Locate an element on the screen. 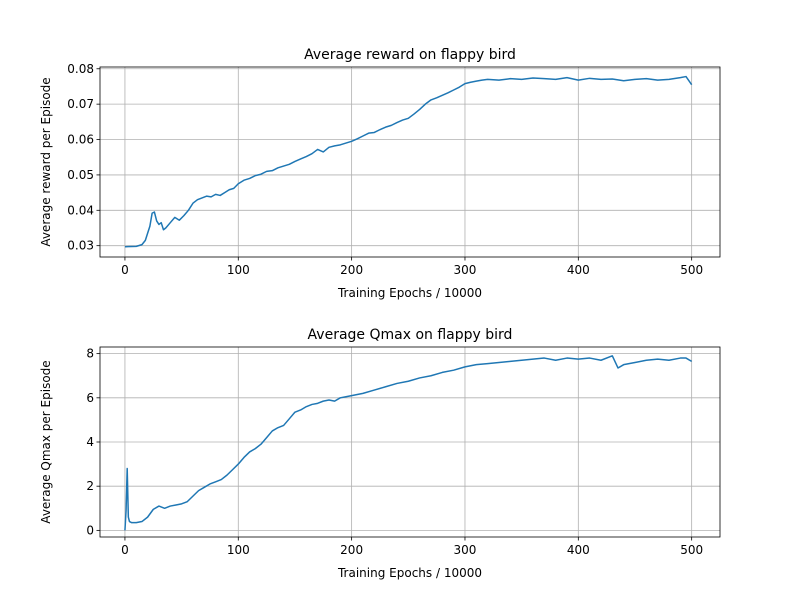 The image size is (800, 600). reward-x-tick-label: 200 is located at coordinates (351, 270).